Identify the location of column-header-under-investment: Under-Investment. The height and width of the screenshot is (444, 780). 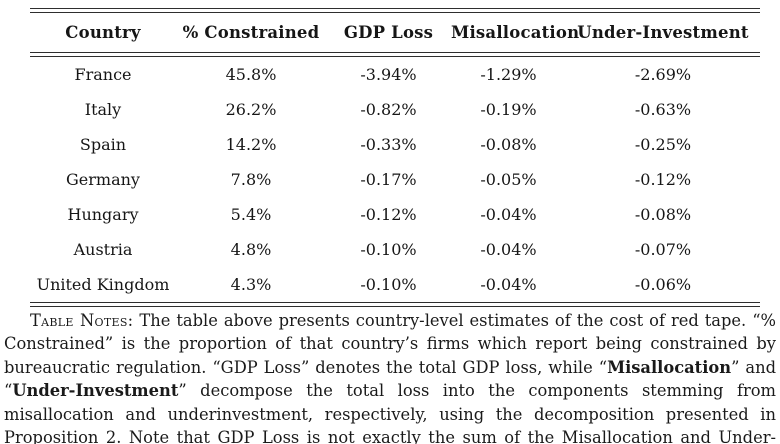
(663, 32).